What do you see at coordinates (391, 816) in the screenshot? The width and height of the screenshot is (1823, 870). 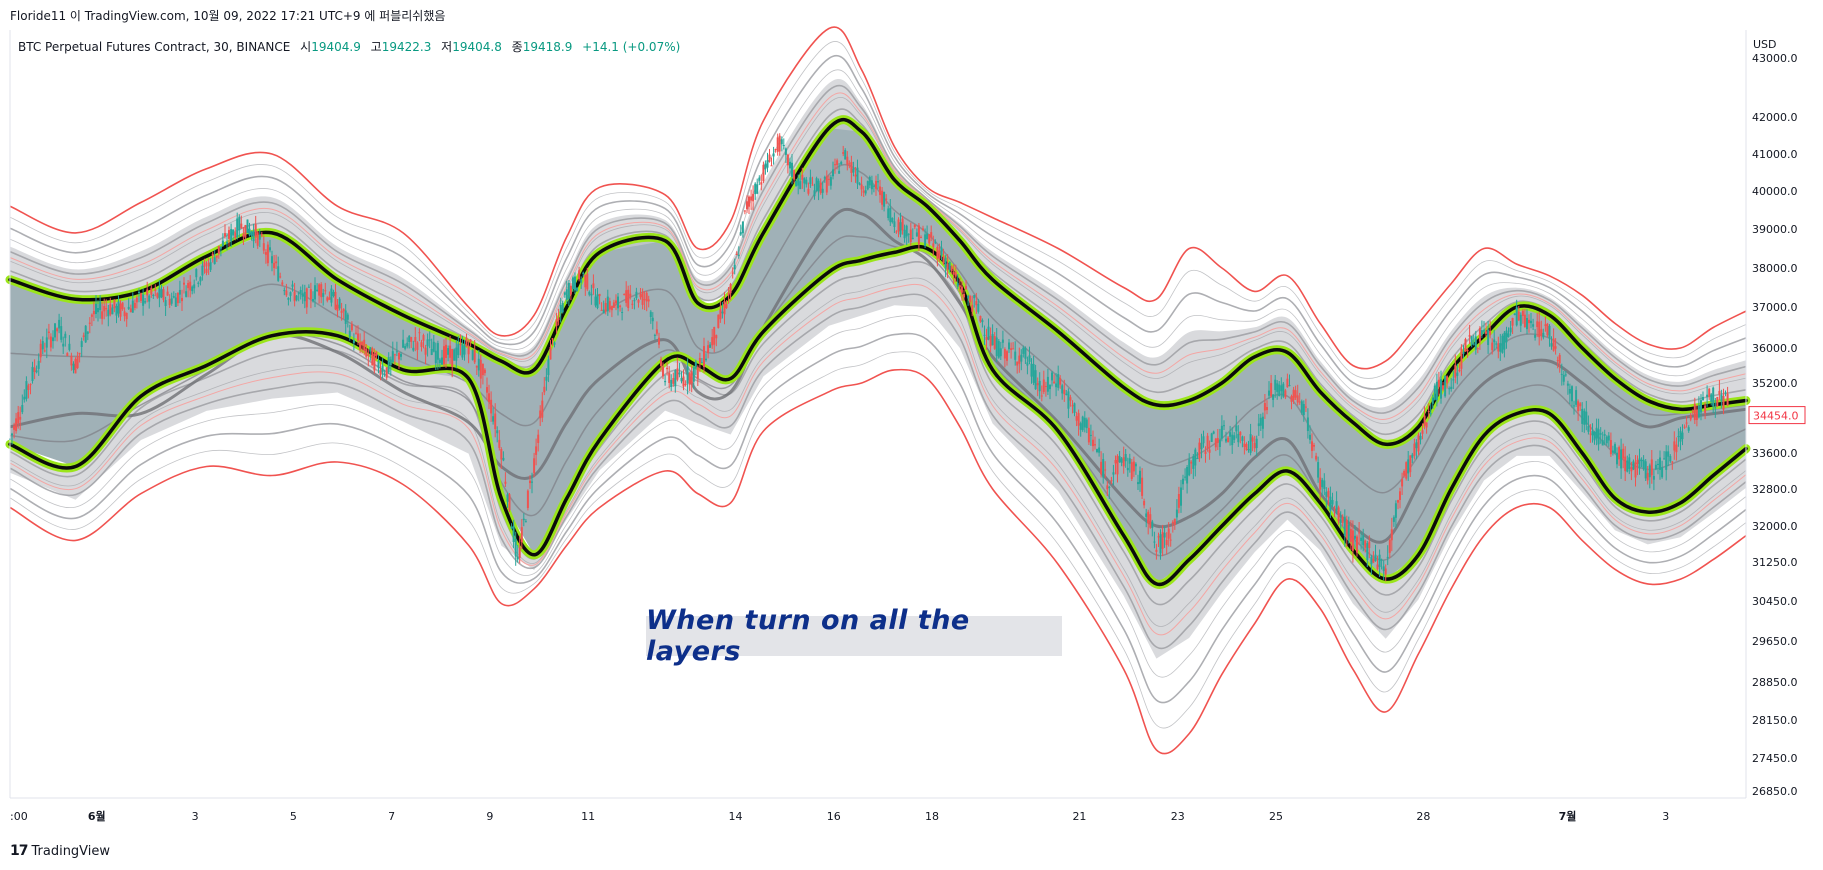 I see `x-tick-label: 7` at bounding box center [391, 816].